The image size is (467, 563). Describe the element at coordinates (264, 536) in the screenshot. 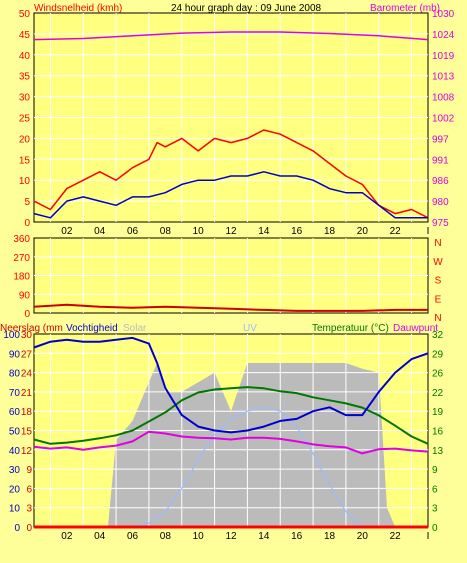

I see `climate-x-tick: 14` at that location.